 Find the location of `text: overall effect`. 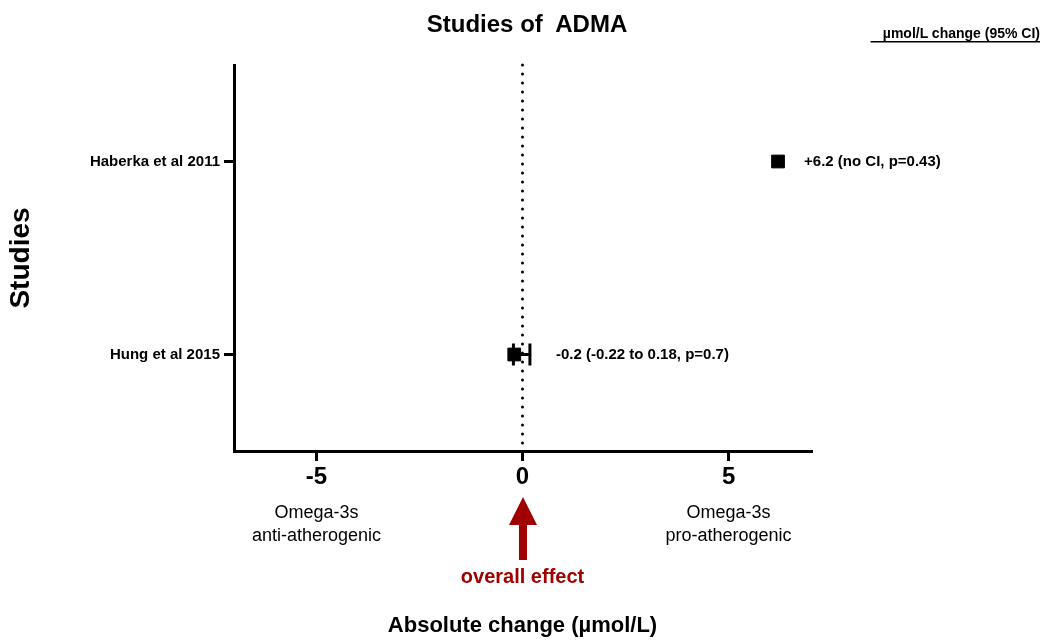

text: overall effect is located at coordinates (522, 576).